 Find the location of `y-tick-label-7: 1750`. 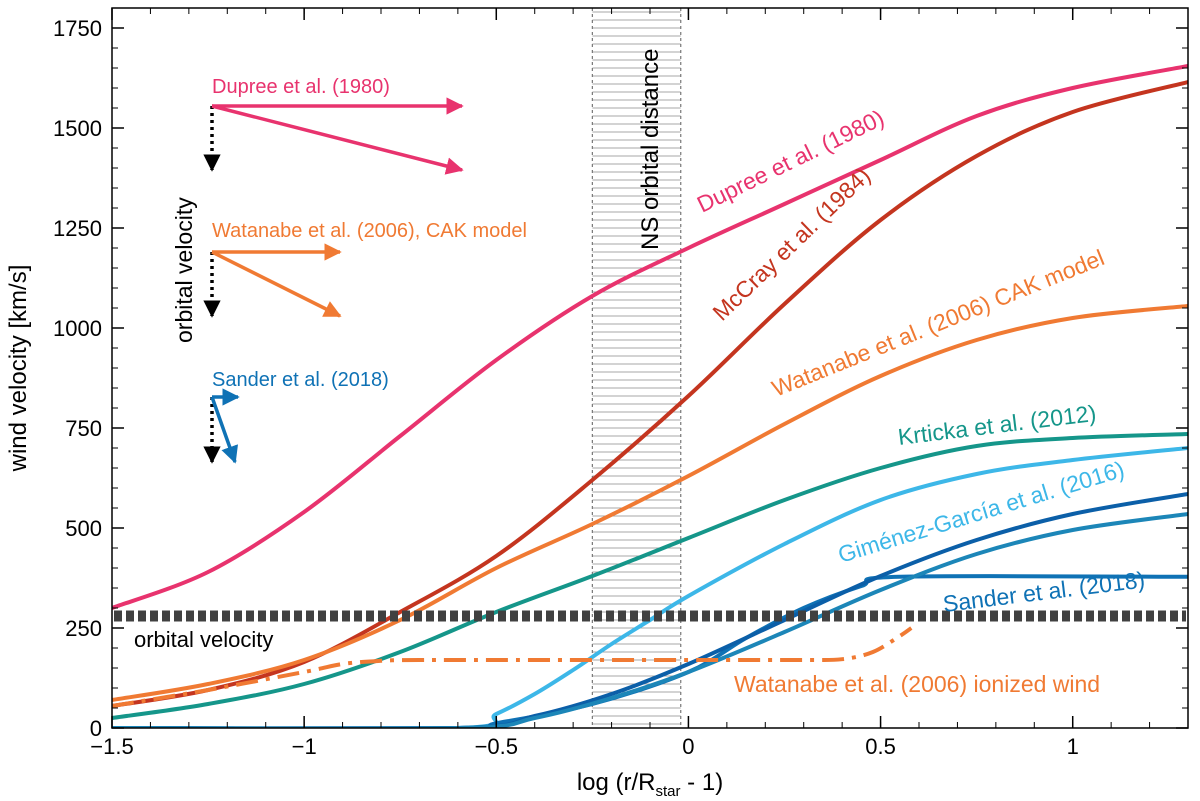

y-tick-label-7: 1750 is located at coordinates (77, 28).